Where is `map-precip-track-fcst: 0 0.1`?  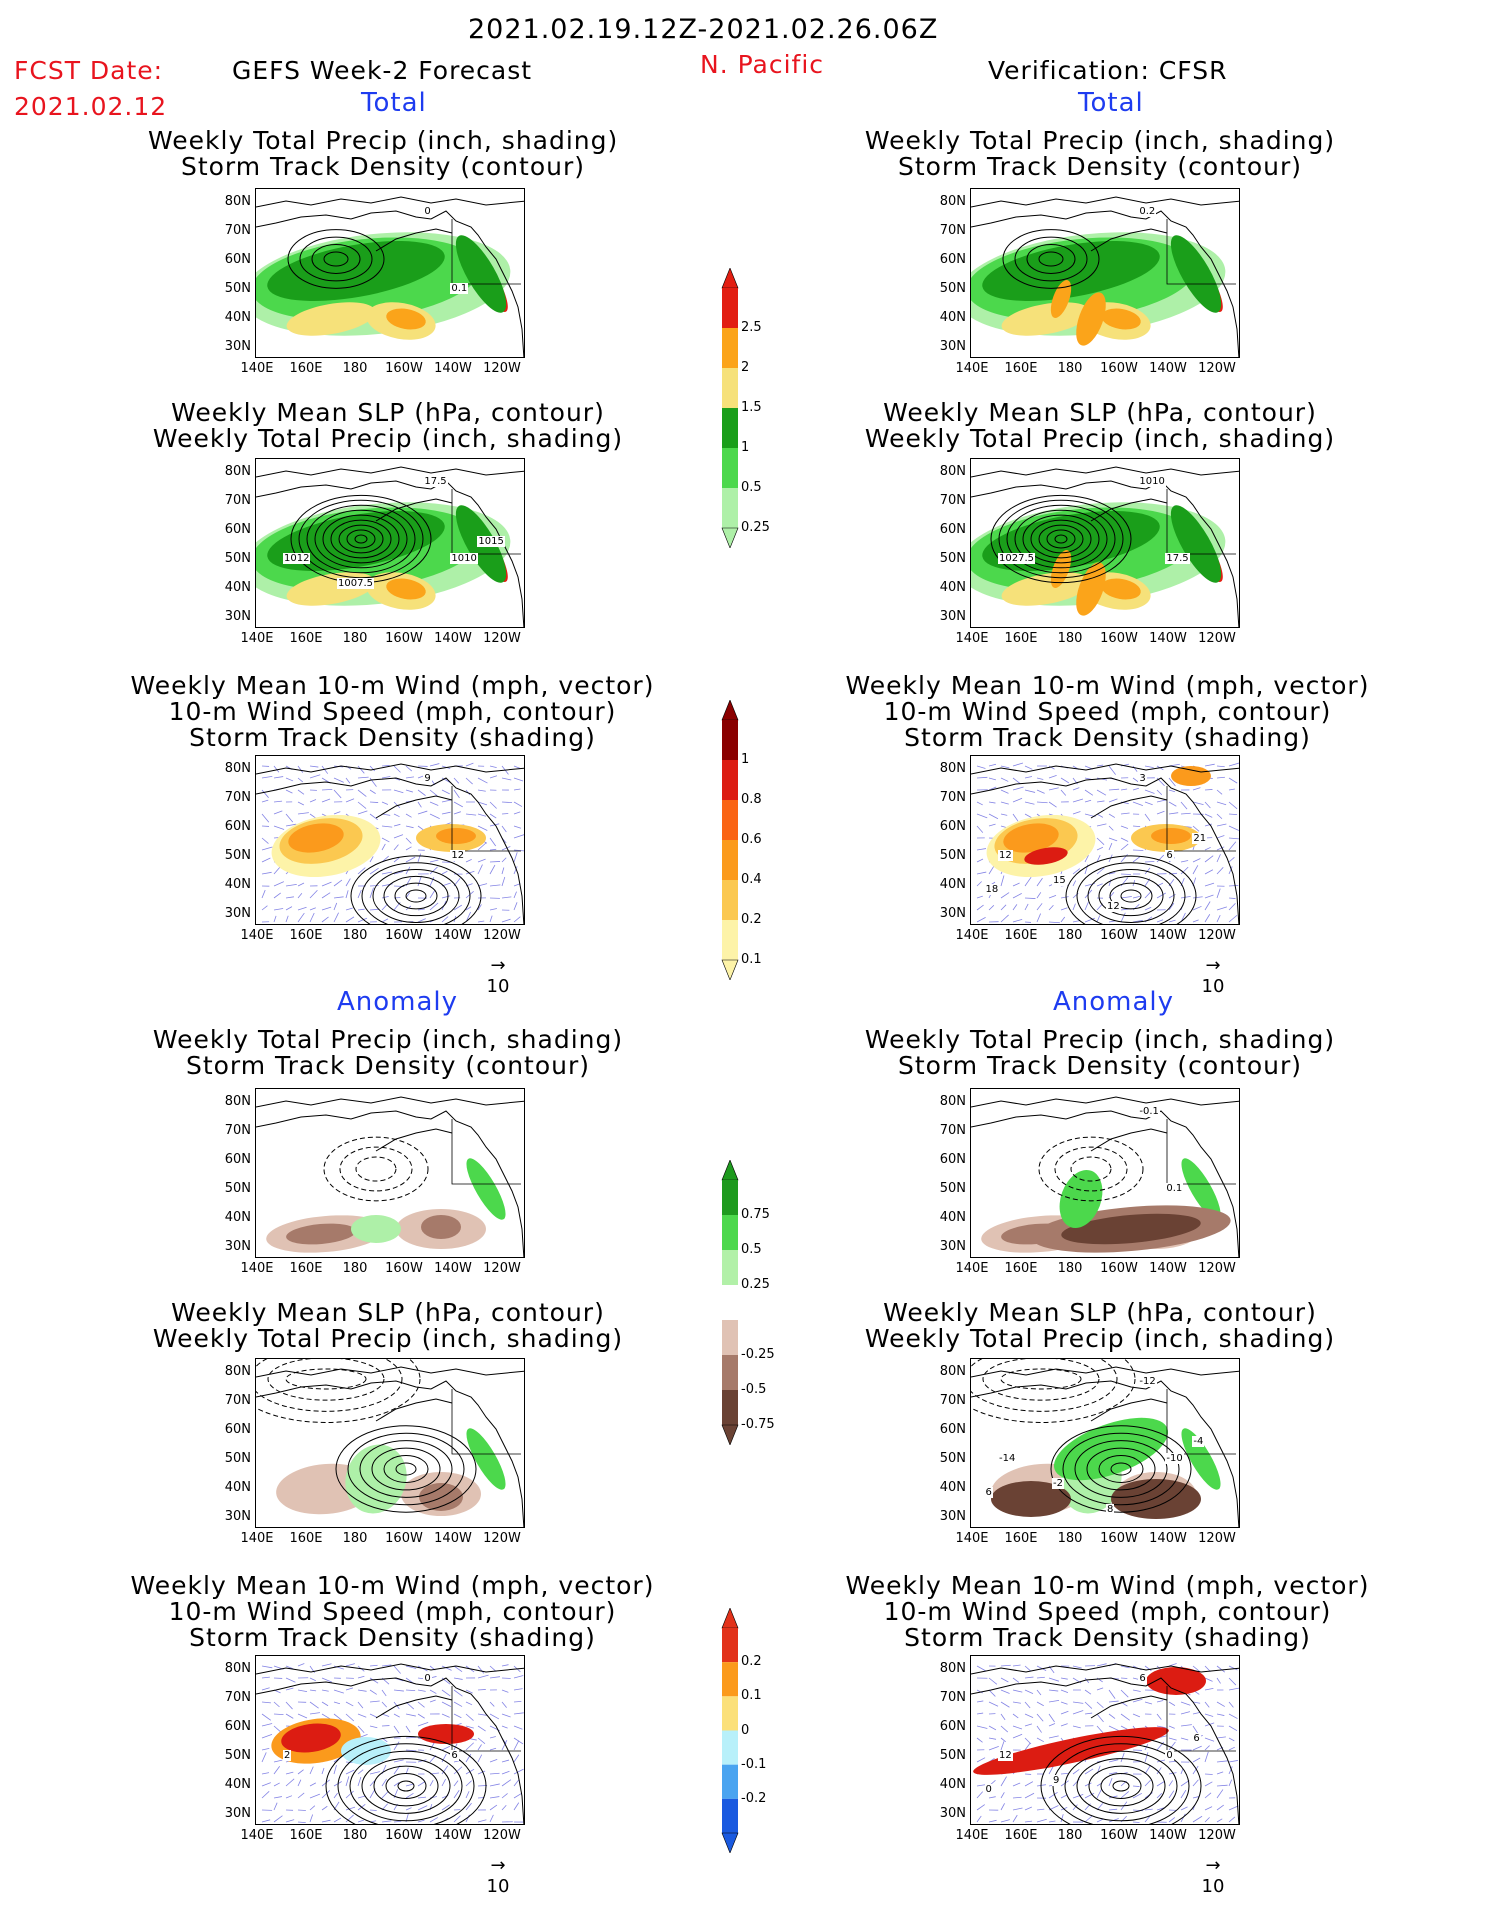
map-precip-track-fcst: 0 0.1 is located at coordinates (390, 273).